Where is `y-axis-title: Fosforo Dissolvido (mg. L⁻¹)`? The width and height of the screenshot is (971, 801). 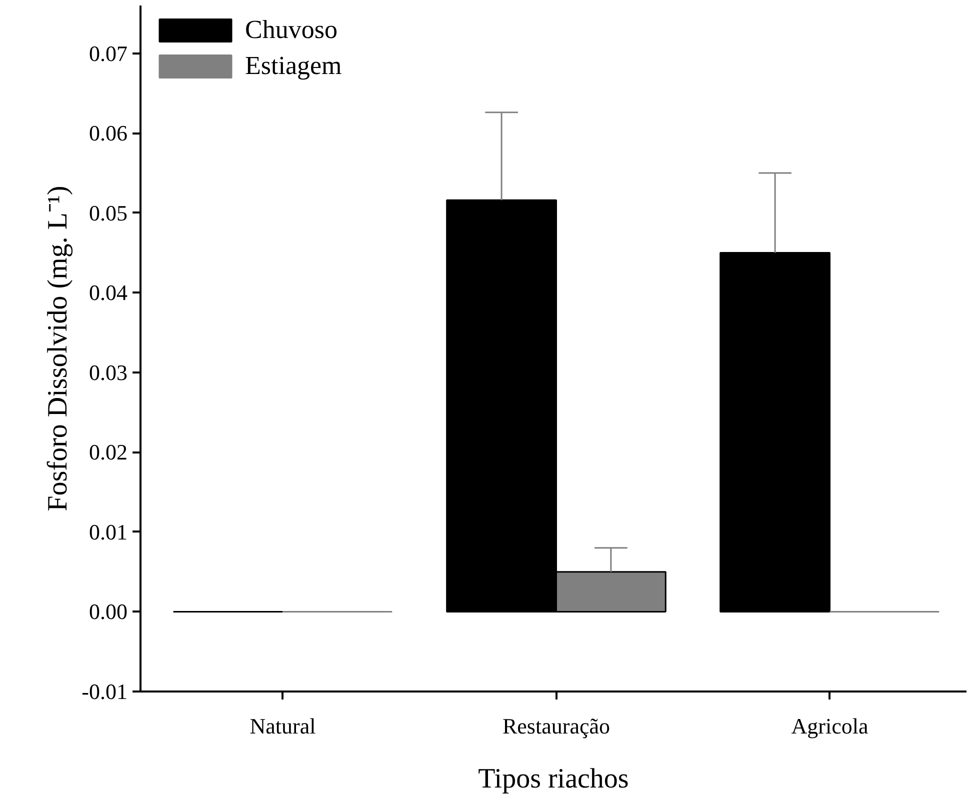 y-axis-title: Fosforo Dissolvido (mg. L⁻¹) is located at coordinates (58, 349).